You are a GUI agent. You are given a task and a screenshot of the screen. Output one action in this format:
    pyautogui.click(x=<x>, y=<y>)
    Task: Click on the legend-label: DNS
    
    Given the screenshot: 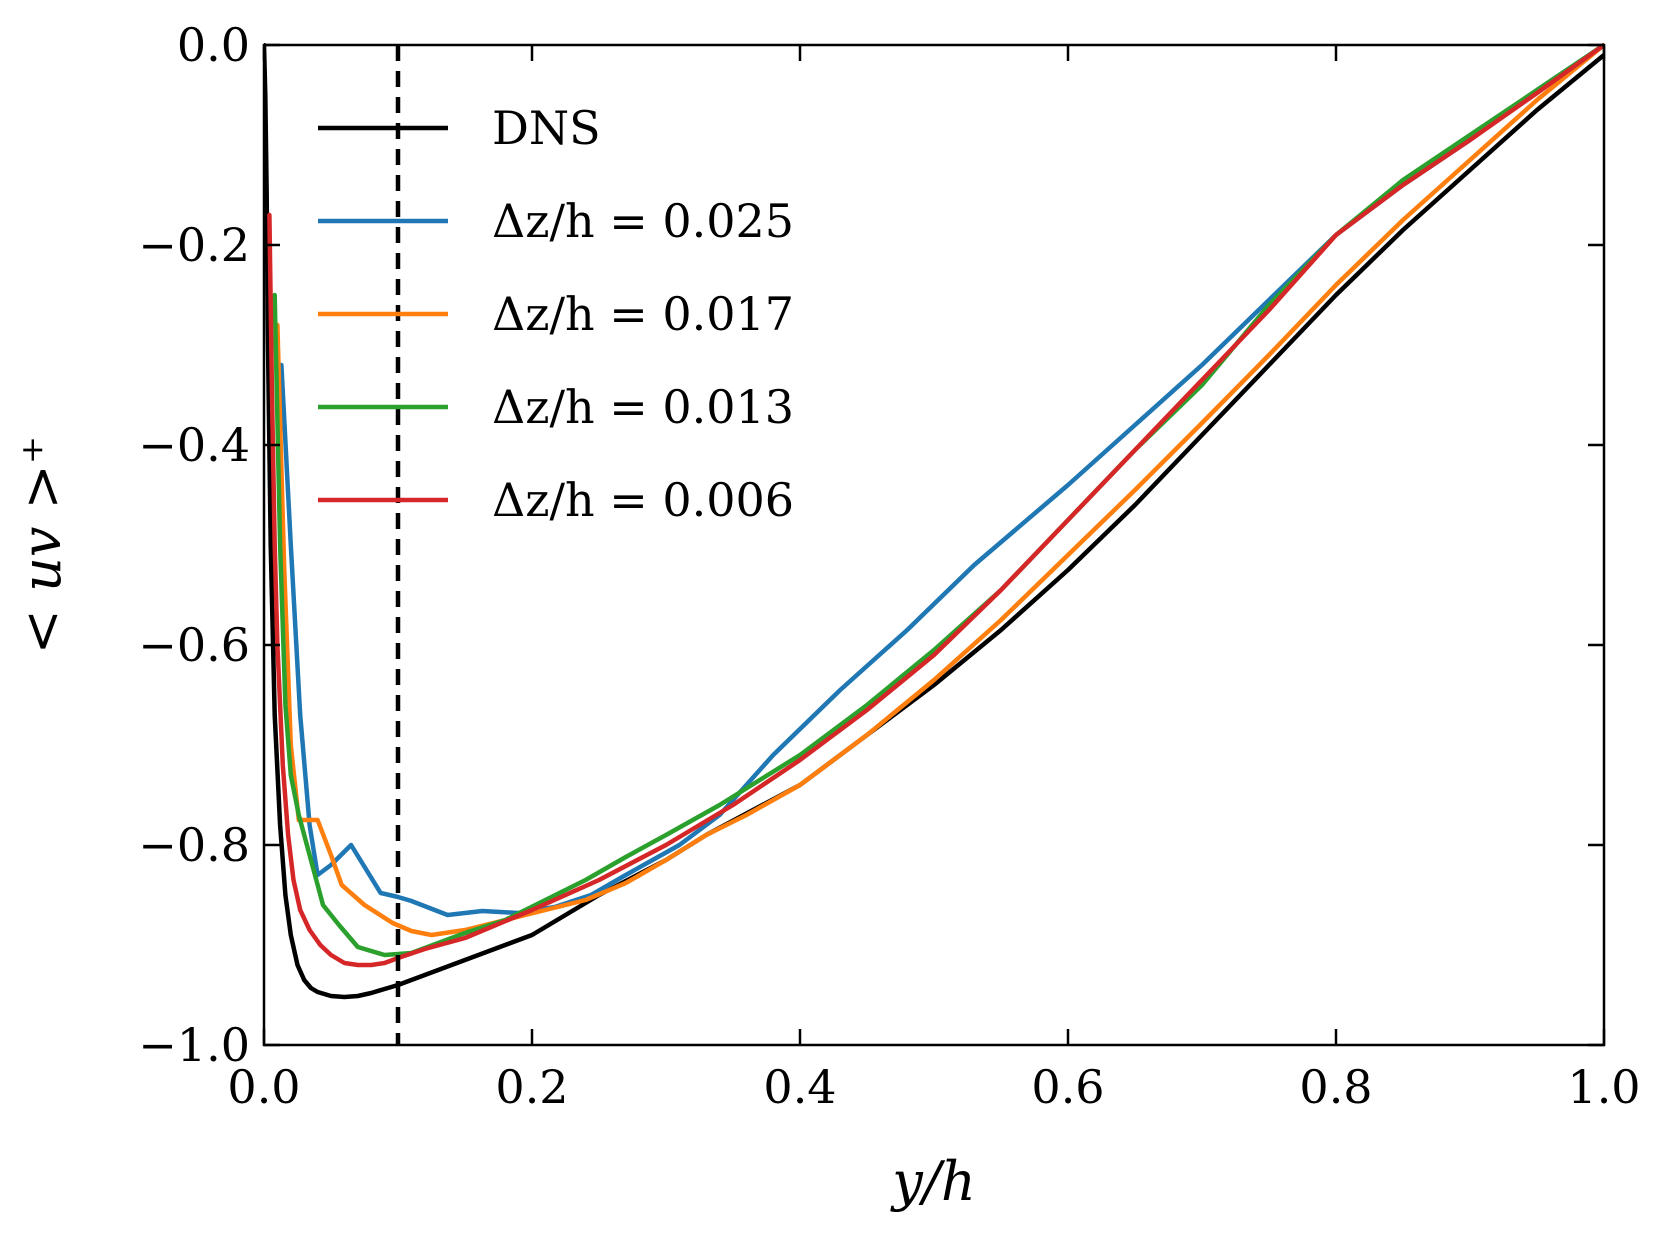 What is the action you would take?
    pyautogui.click(x=546, y=128)
    